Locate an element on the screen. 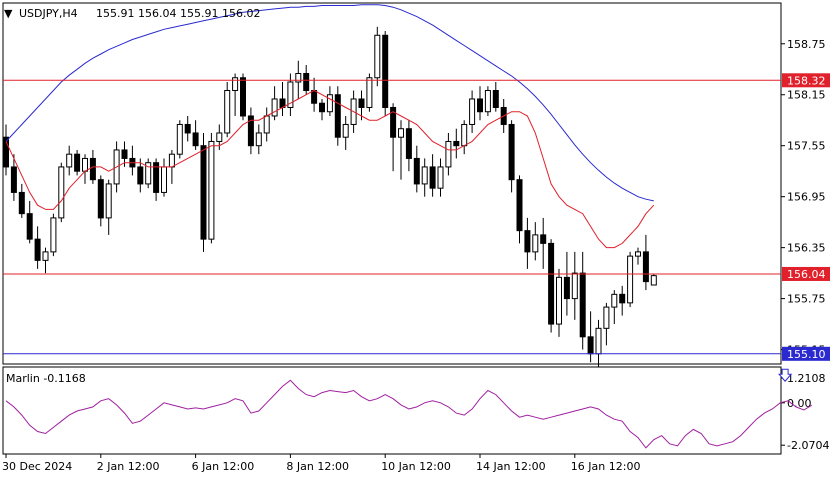 This screenshot has height=477, width=838. oscillator-tick-label: 0.00 is located at coordinates (799, 403).